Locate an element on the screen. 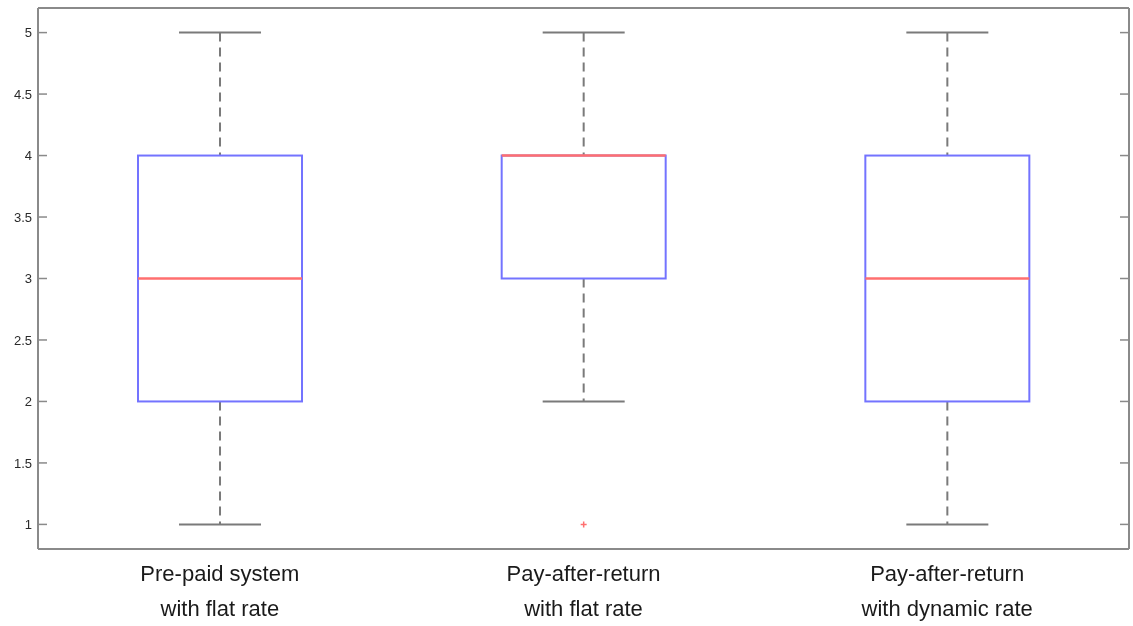 The image size is (1133, 626). y-tick-label: 4 is located at coordinates (28, 156).